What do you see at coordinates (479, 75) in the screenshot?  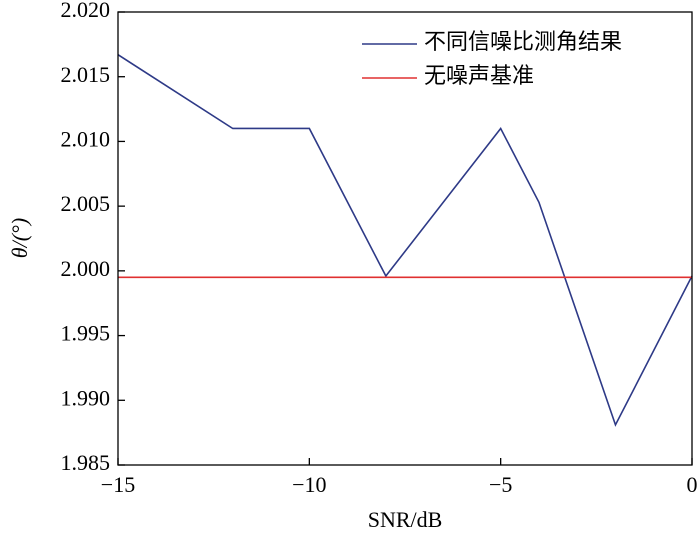 I see `legend-label: 无噪声基准` at bounding box center [479, 75].